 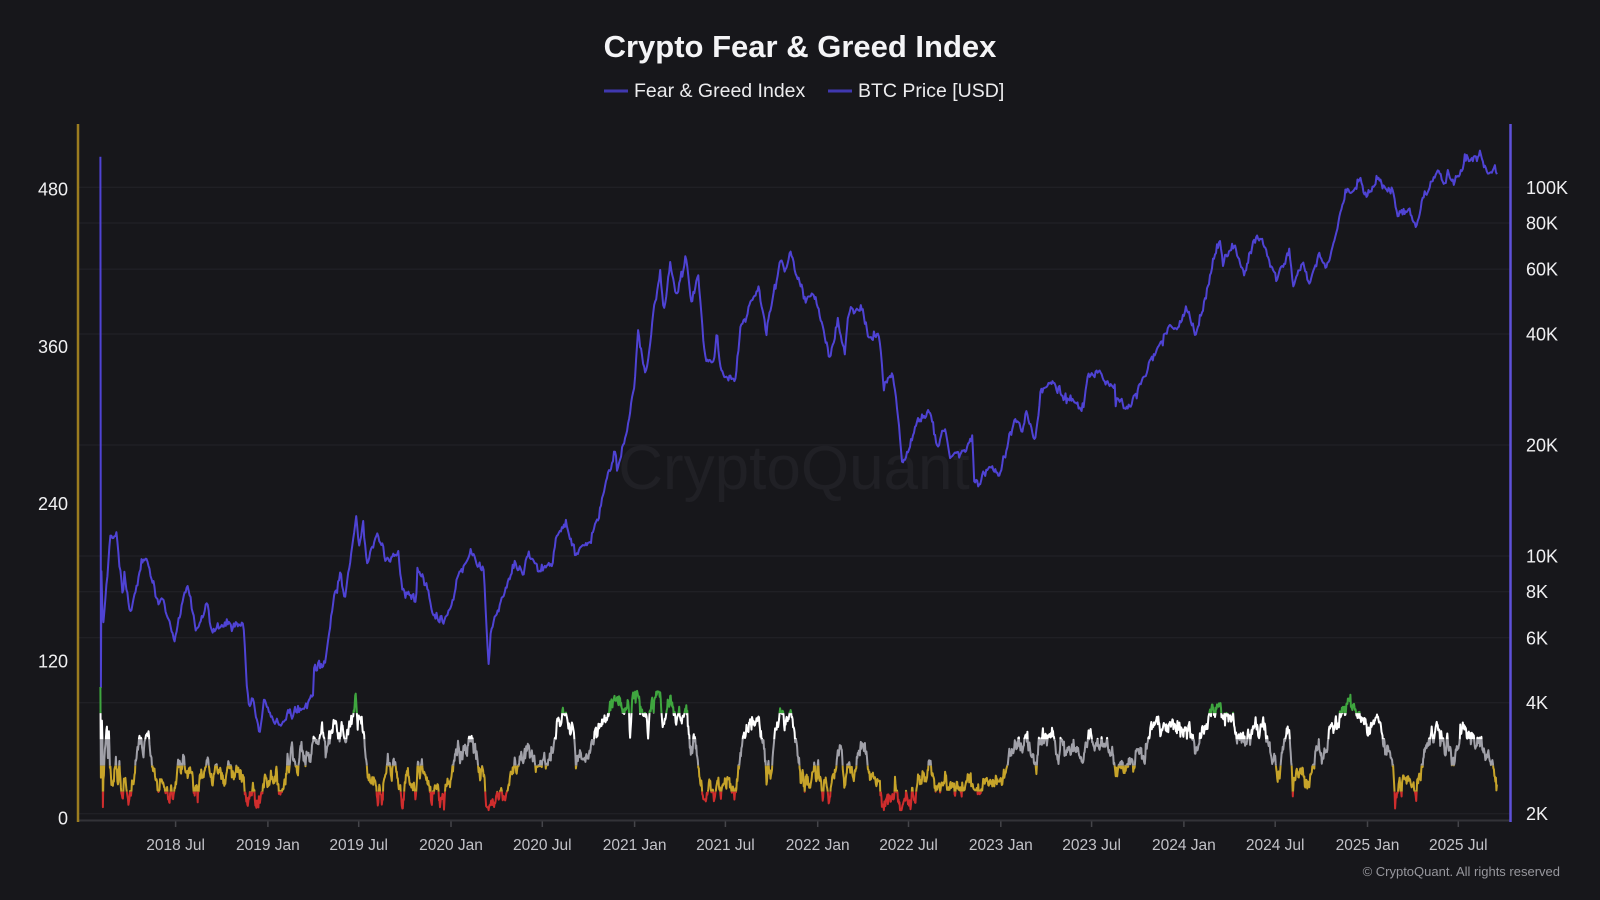 I want to click on svg-text: 2019 Jan, so click(x=268, y=845).